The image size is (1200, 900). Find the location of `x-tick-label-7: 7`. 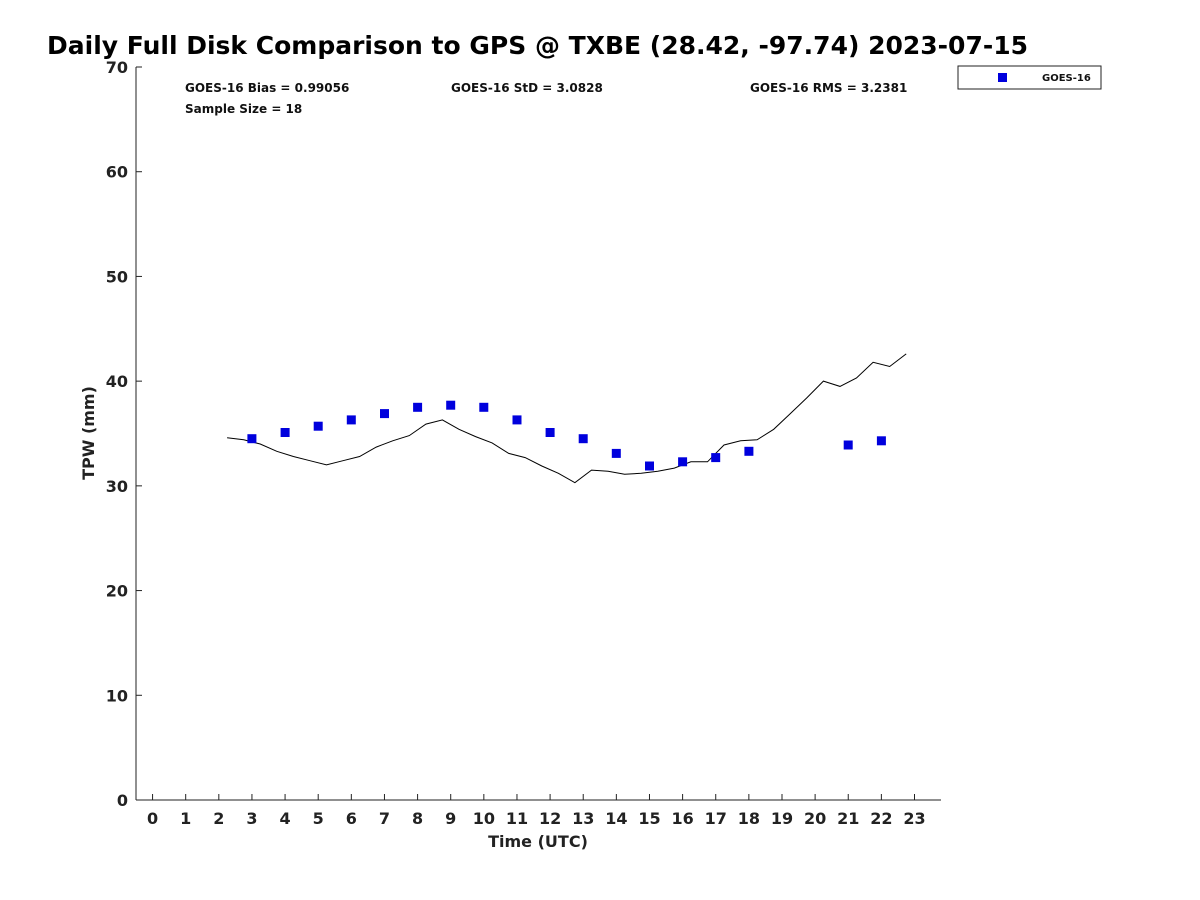

x-tick-label-7: 7 is located at coordinates (384, 818).